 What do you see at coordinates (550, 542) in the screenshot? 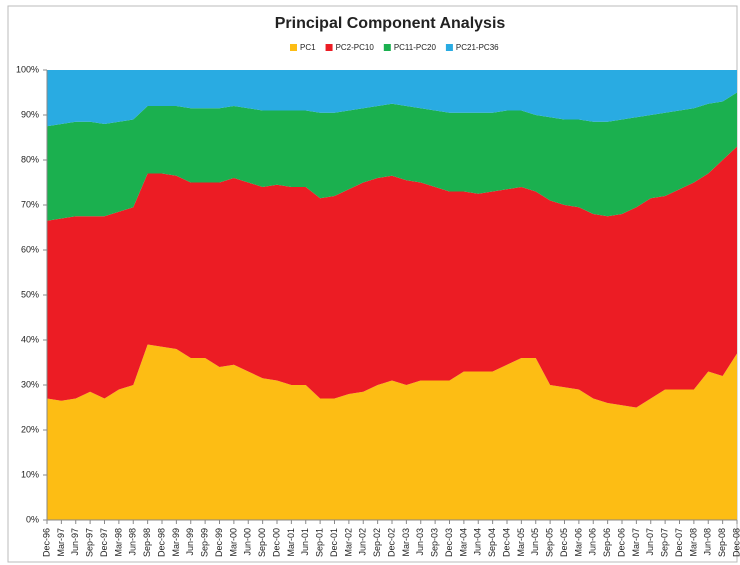
I see `x-tick-label: Sep-05` at bounding box center [550, 542].